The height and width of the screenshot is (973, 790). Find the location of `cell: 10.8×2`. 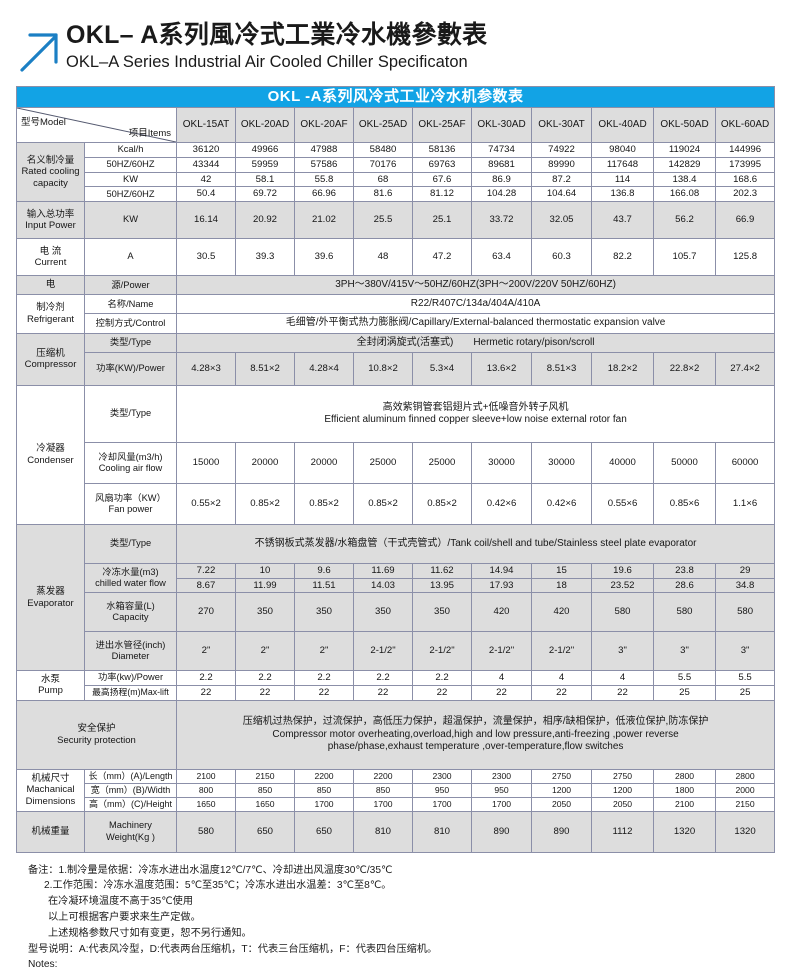

cell: 10.8×2 is located at coordinates (383, 368).